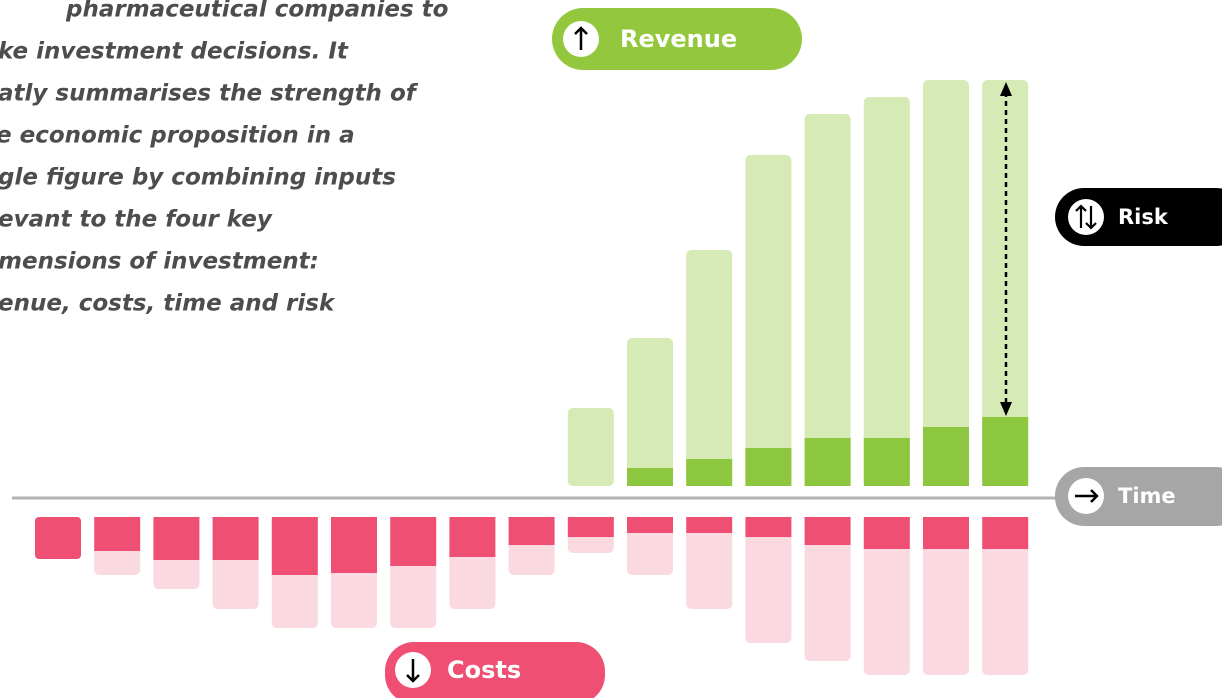  I want to click on revenue-pill, so click(677, 39).